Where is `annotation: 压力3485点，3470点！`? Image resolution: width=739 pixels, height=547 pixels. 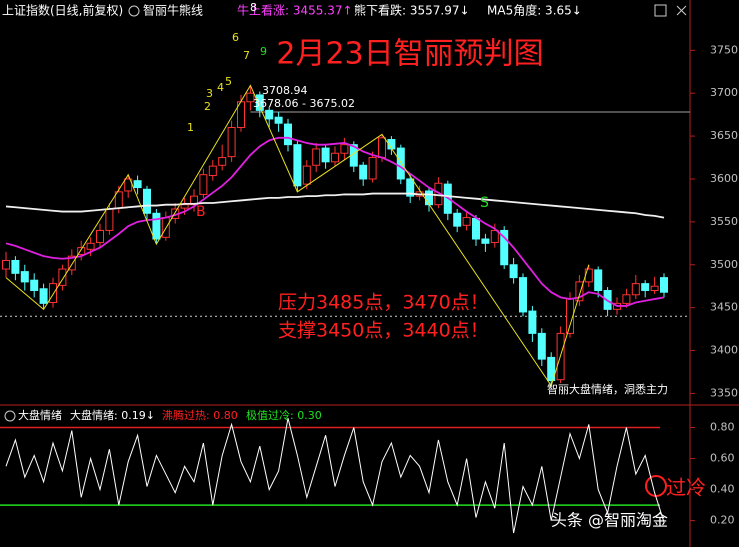
annotation: 压力3485点，3470点！ is located at coordinates (383, 303).